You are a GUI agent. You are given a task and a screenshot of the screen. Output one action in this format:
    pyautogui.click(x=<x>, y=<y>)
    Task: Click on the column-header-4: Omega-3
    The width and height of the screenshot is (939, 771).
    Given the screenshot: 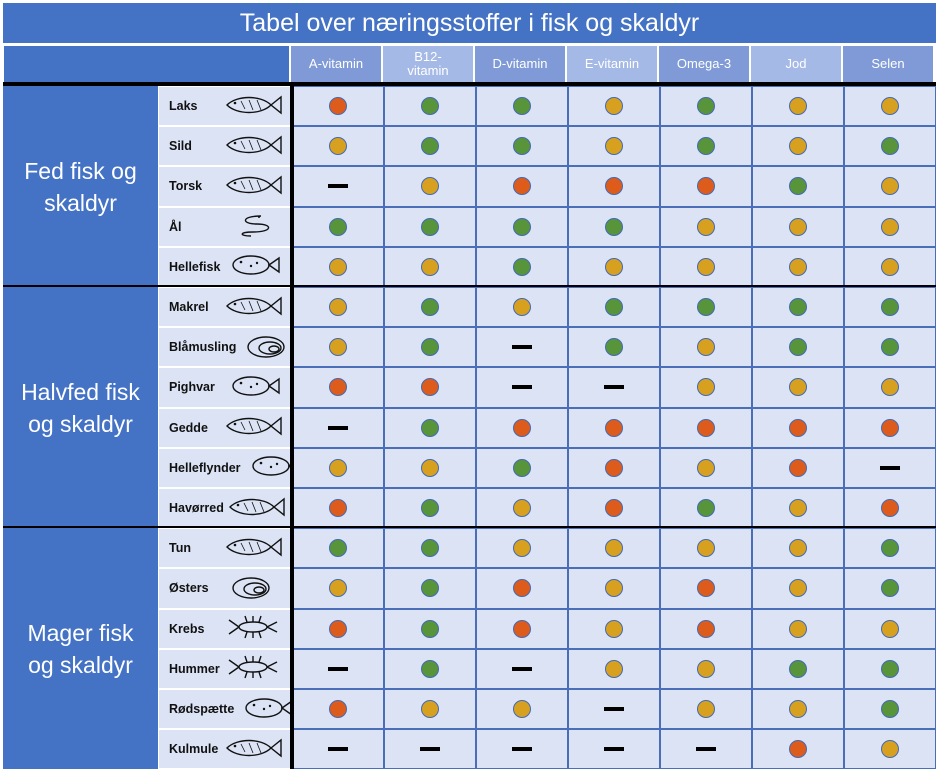 What is the action you would take?
    pyautogui.click(x=704, y=64)
    